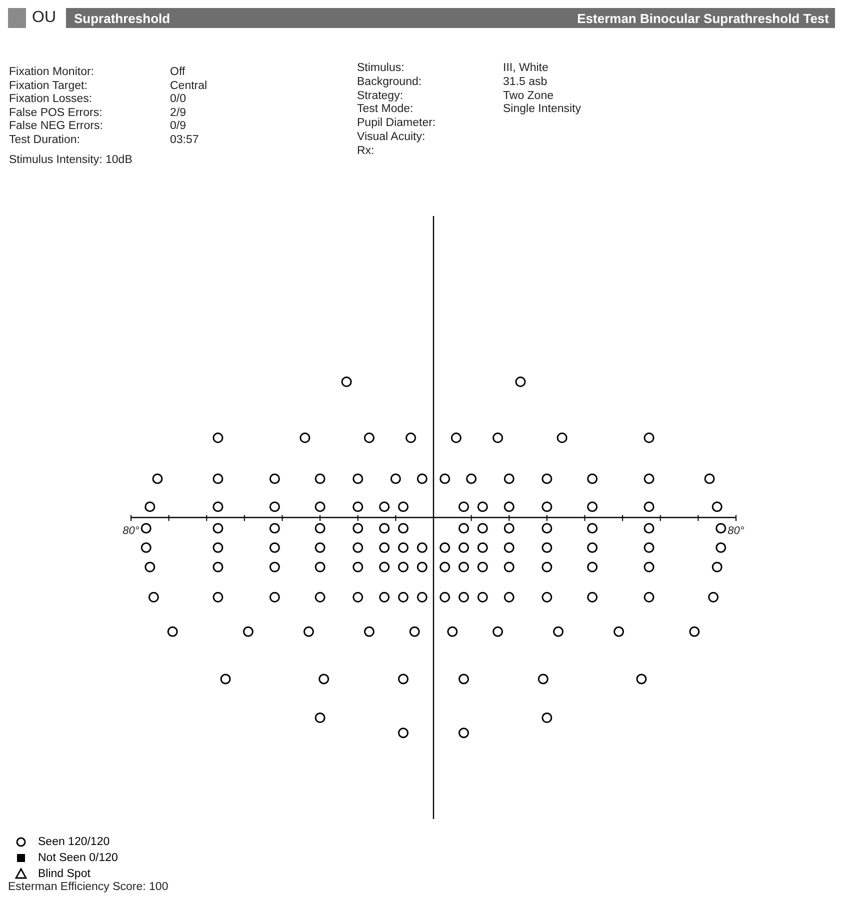 The width and height of the screenshot is (843, 913). What do you see at coordinates (525, 82) in the screenshot?
I see `text: 31.5 asb` at bounding box center [525, 82].